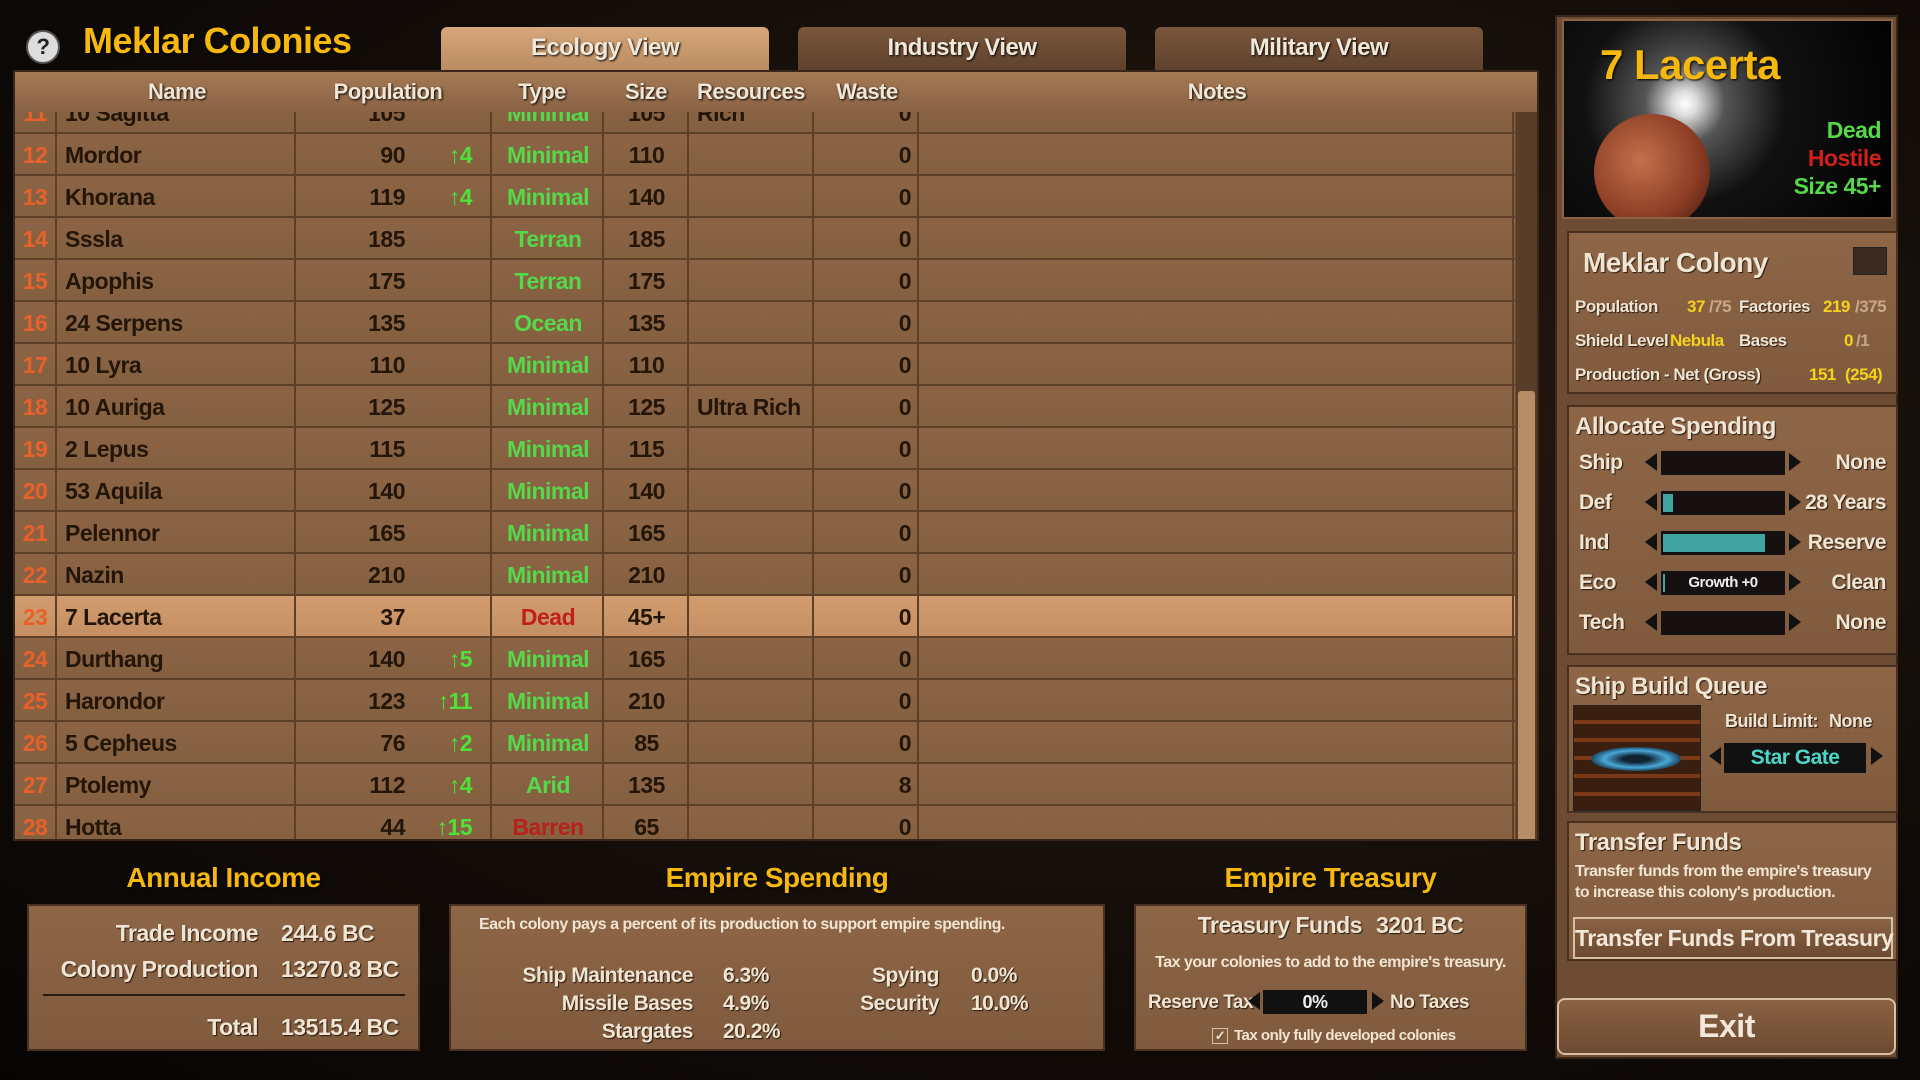 Image resolution: width=1920 pixels, height=1080 pixels. Describe the element at coordinates (386, 119) in the screenshot. I see `population: 105` at that location.